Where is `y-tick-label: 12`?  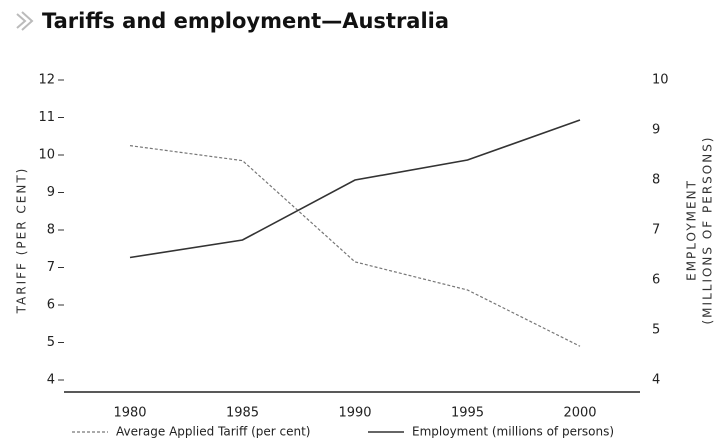
y-tick-label: 12 is located at coordinates (46, 80).